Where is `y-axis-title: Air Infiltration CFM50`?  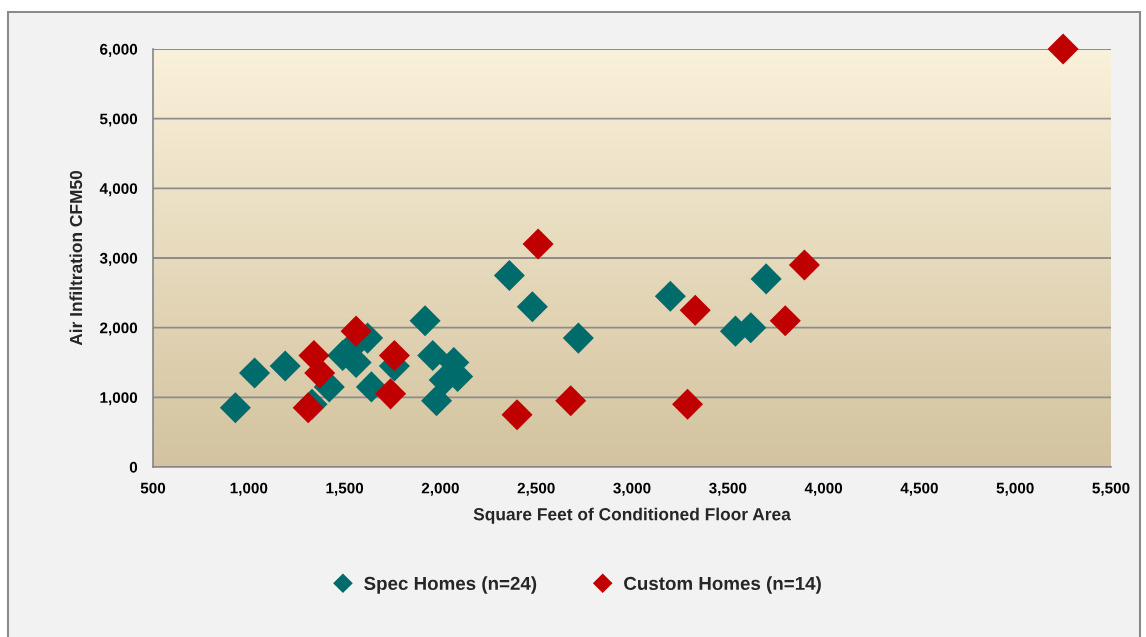 y-axis-title: Air Infiltration CFM50 is located at coordinates (76, 258).